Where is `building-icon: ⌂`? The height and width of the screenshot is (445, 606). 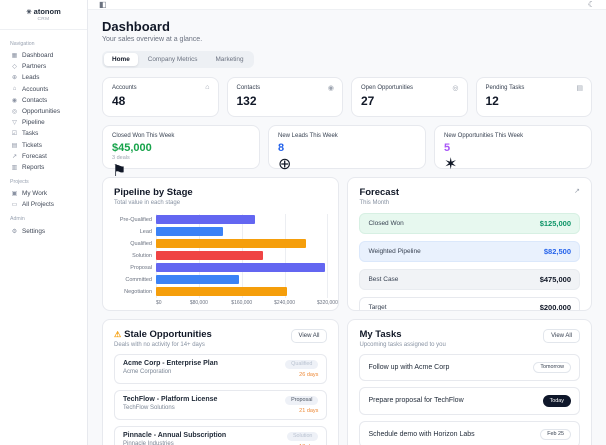
building-icon: ⌂ is located at coordinates (207, 87).